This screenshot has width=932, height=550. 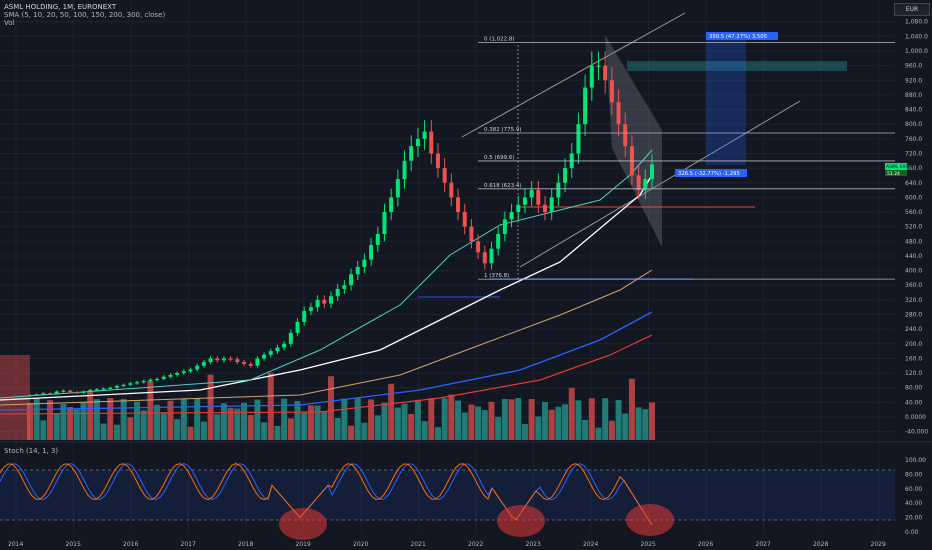 I want to click on trend-line, so click(x=660, y=184).